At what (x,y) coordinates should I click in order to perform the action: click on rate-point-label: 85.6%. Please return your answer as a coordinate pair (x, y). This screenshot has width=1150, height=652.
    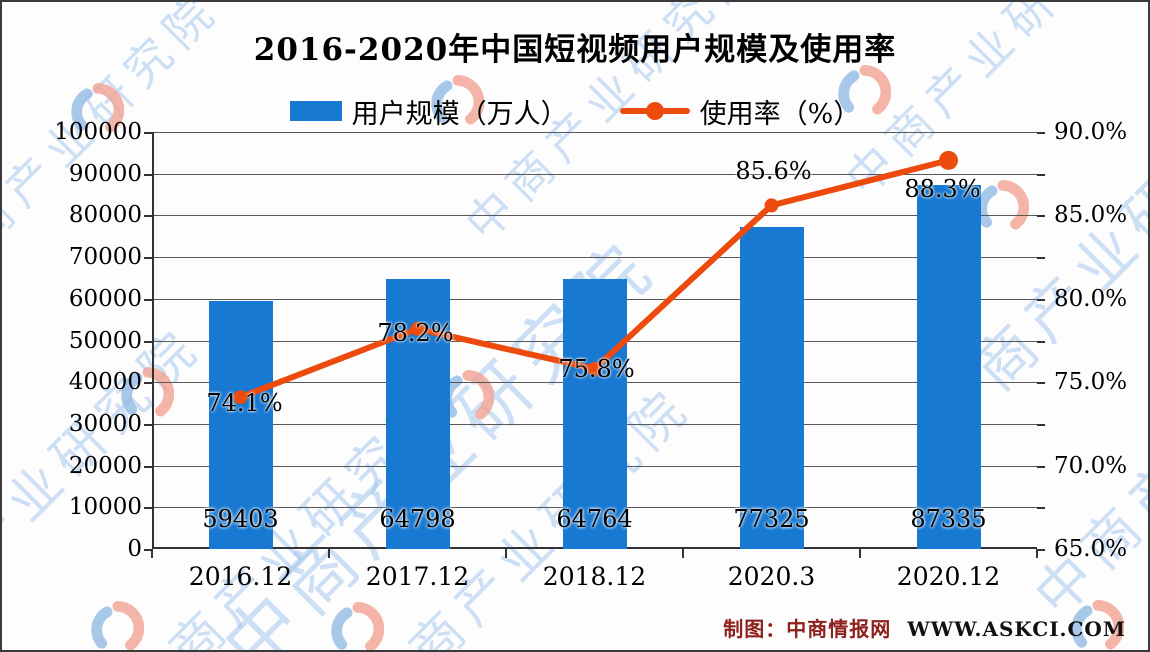
    Looking at the image, I should click on (773, 171).